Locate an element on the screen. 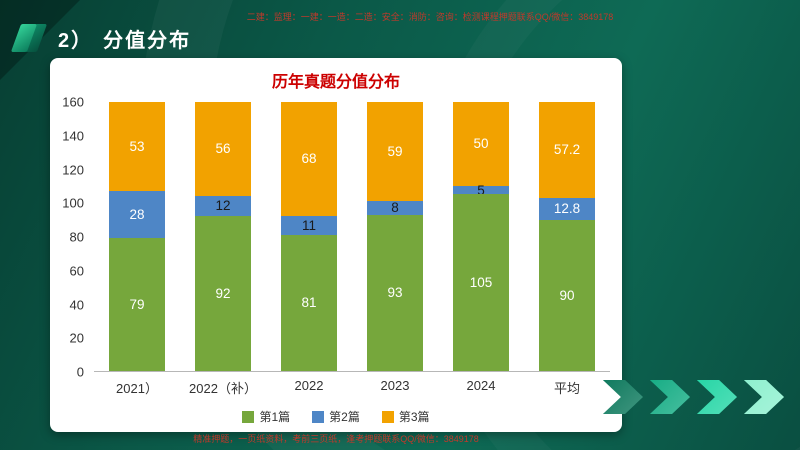 Image resolution: width=800 pixels, height=450 pixels. bar-column: 93 8 59 is located at coordinates (395, 236).